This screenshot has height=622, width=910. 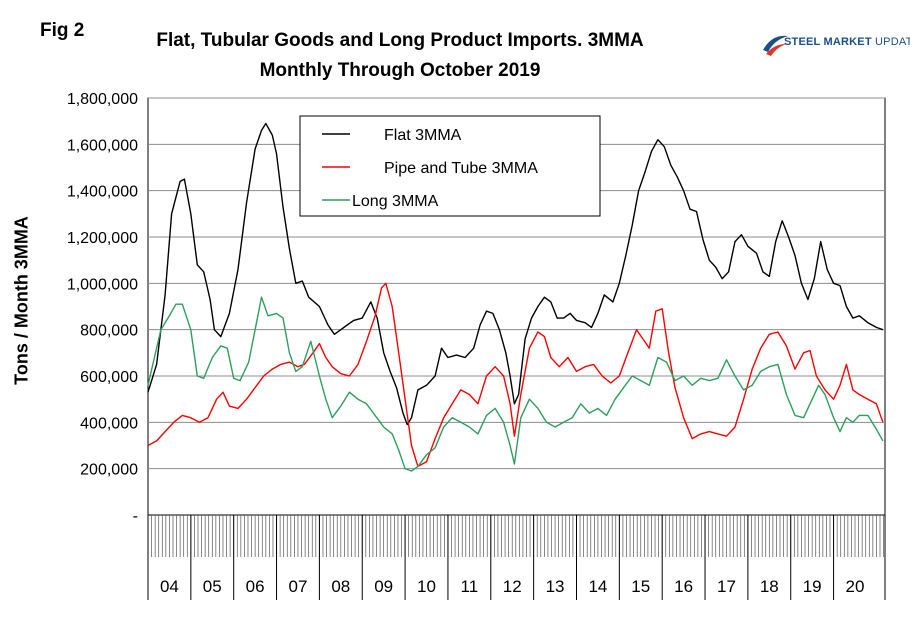 What do you see at coordinates (812, 586) in the screenshot?
I see `x-year-label: 19` at bounding box center [812, 586].